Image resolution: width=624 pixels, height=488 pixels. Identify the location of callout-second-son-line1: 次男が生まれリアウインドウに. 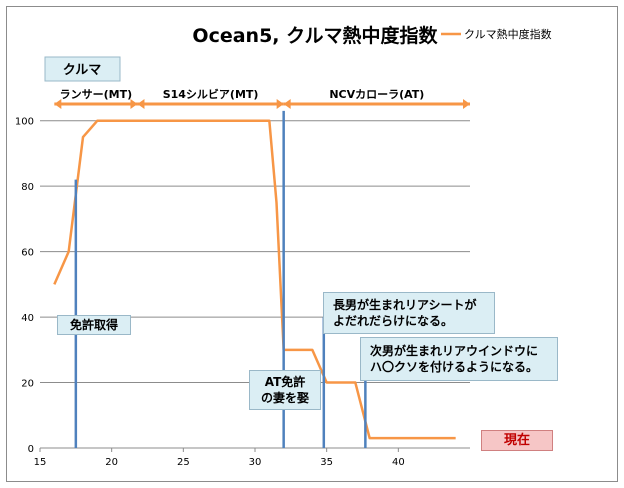
(454, 351).